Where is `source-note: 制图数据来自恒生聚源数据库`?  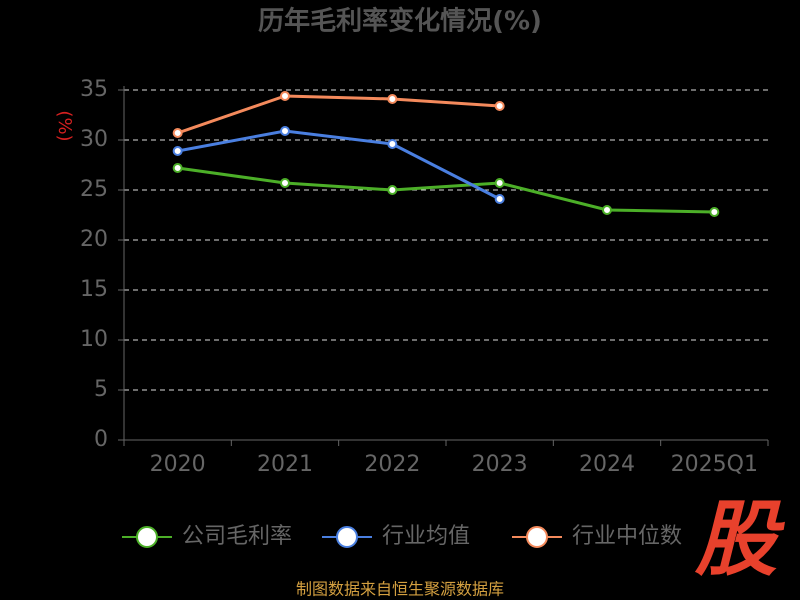
source-note: 制图数据来自恒生聚源数据库 is located at coordinates (400, 589).